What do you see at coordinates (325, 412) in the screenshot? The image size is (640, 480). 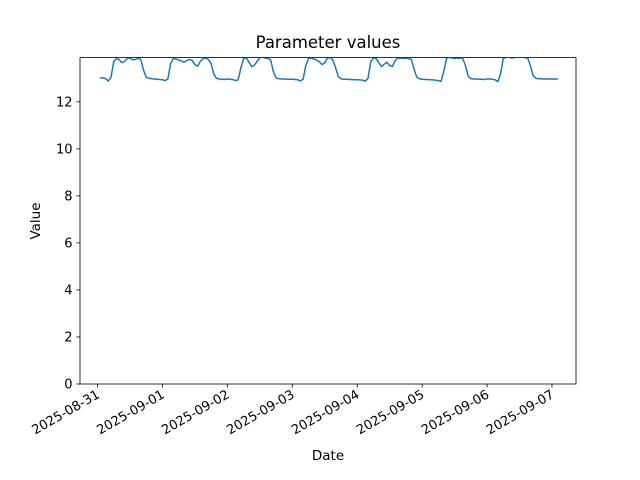 I see `x-tick-label: 2025-09-04` at bounding box center [325, 412].